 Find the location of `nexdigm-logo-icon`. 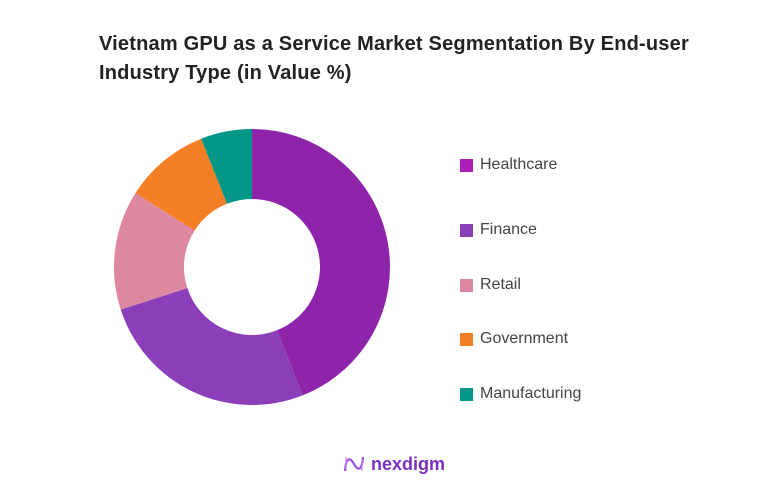

nexdigm-logo-icon is located at coordinates (354, 464).